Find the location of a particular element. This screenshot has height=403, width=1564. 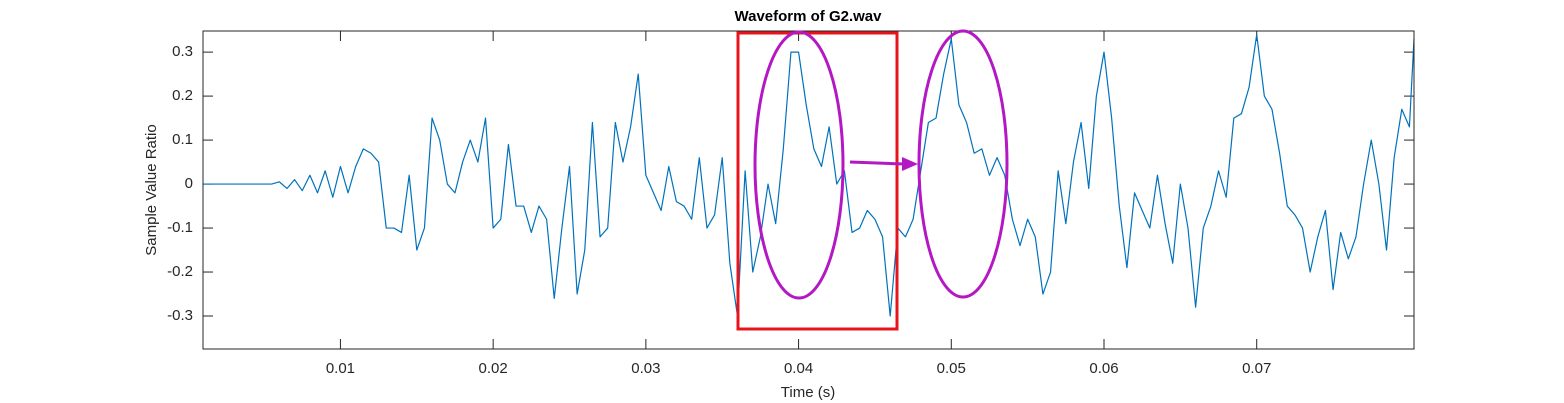

y-tick-label: 0.2 is located at coordinates (182, 95).